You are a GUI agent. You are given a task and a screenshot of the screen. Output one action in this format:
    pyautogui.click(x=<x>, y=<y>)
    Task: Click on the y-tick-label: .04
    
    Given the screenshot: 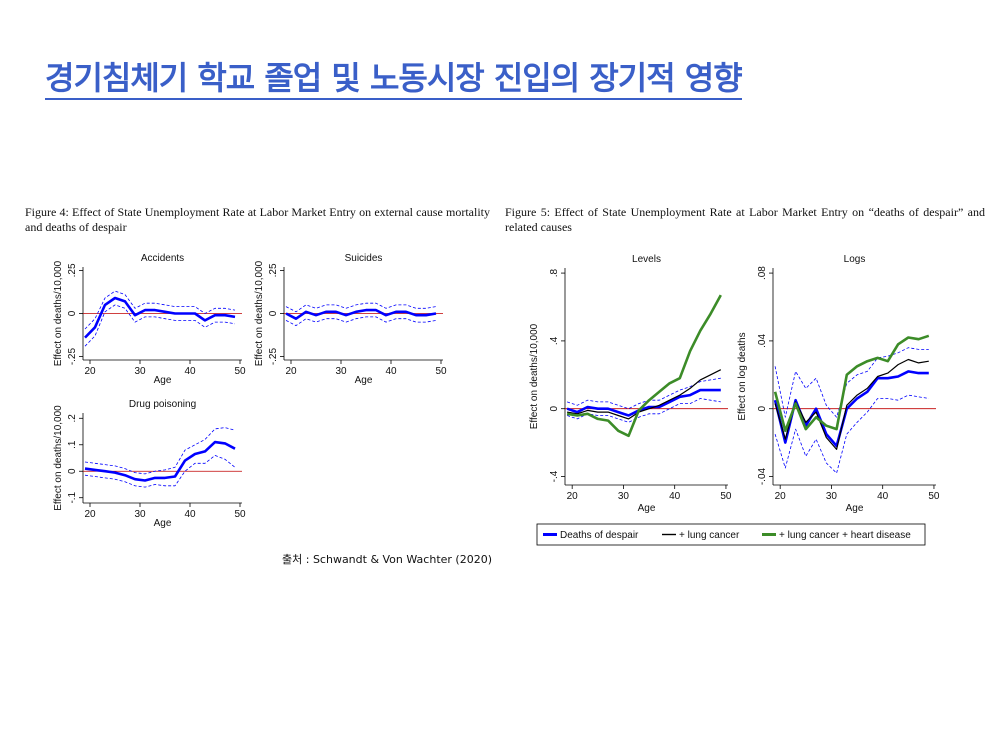 What is the action you would take?
    pyautogui.click(x=762, y=341)
    